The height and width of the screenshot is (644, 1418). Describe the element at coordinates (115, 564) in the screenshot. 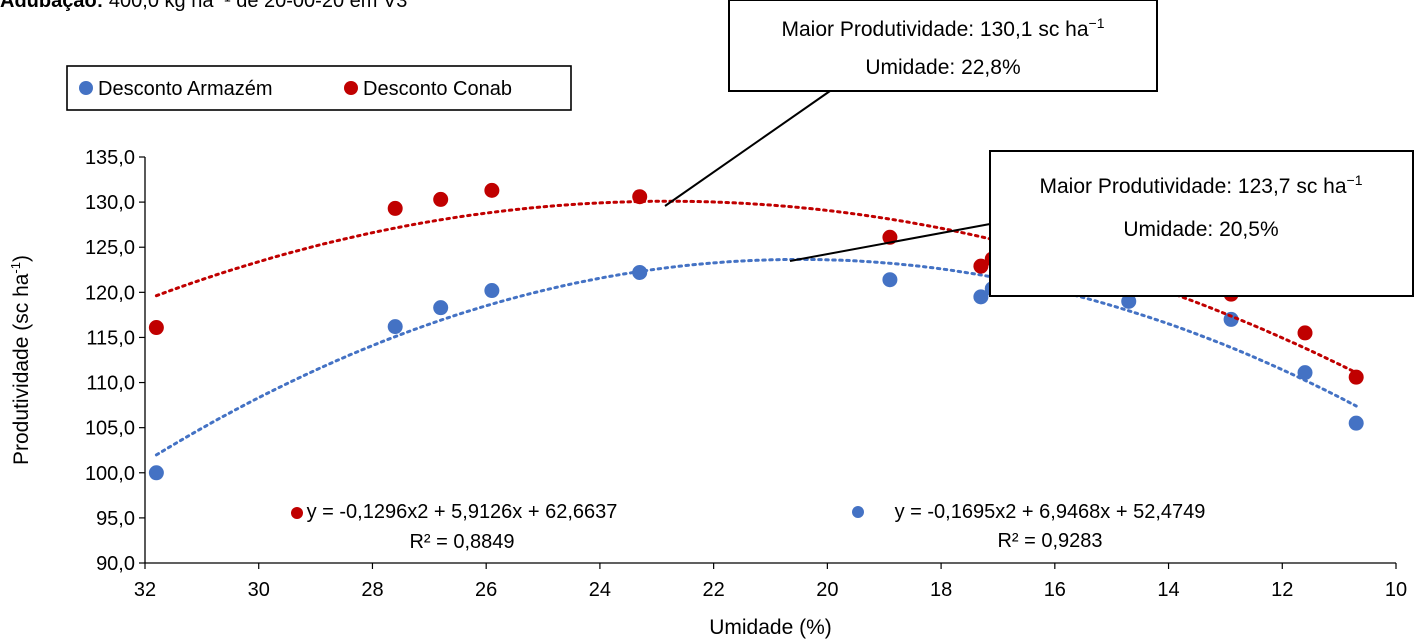

I see `y-tick-label: 90,0` at that location.